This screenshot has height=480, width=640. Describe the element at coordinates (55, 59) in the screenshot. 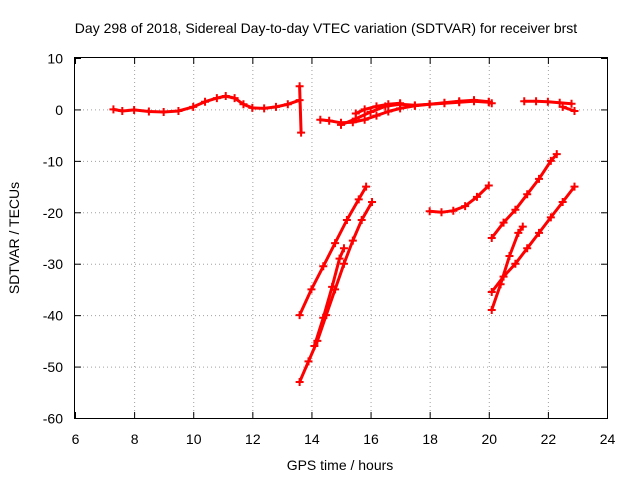

I see `y-tick-label: 10` at that location.